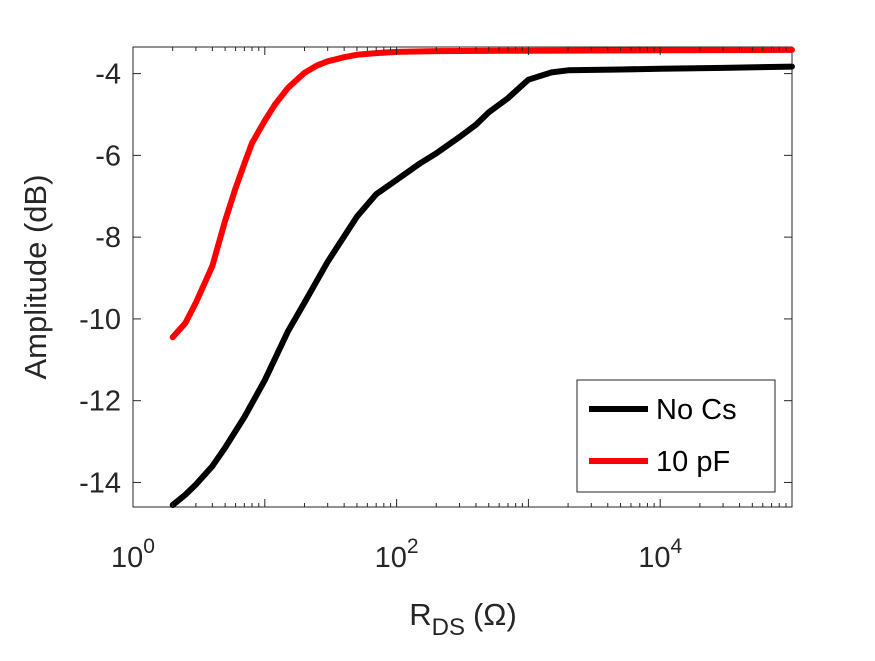 This screenshot has height=661, width=875. What do you see at coordinates (495, 614) in the screenshot?
I see `x-axis-label-unit: (Ω)` at bounding box center [495, 614].